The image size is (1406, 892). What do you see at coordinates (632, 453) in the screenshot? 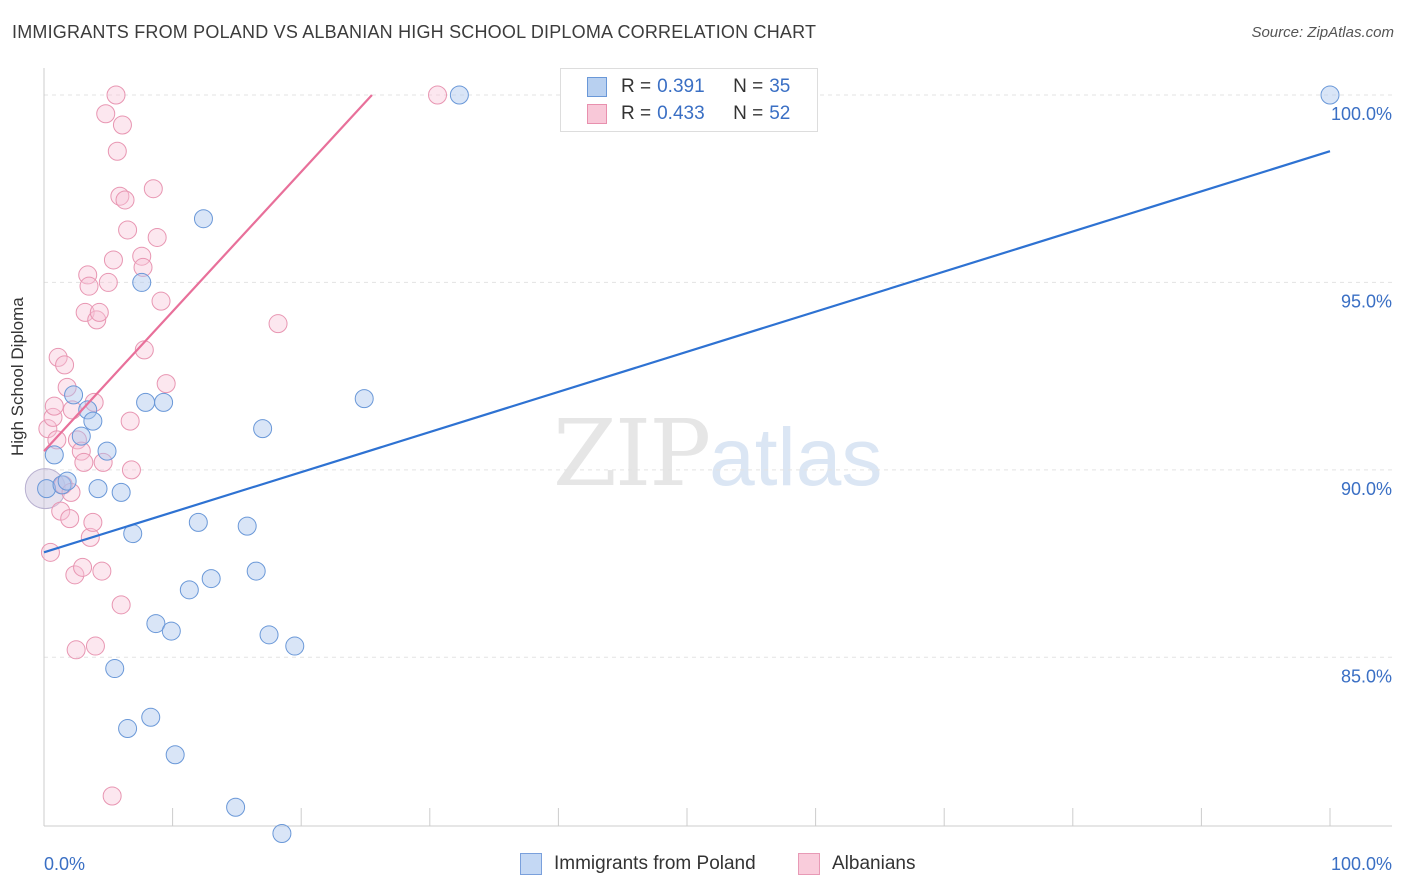
I see `watermark-zip: ZIP` at bounding box center [632, 453].